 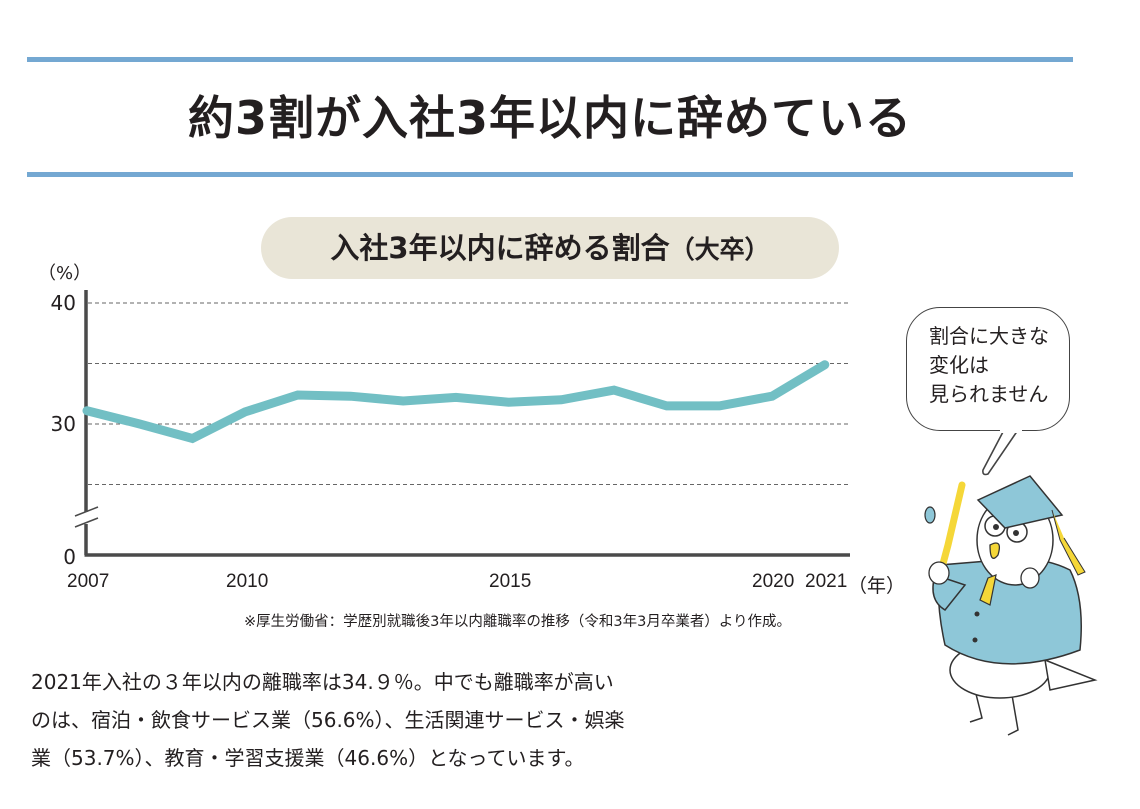 What do you see at coordinates (456, 402) in the screenshot?
I see `data-line` at bounding box center [456, 402].